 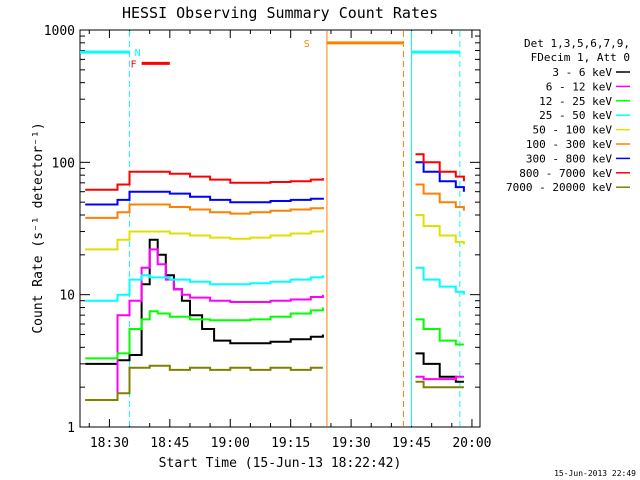 I want to click on x-tick-label: 19:30, so click(x=351, y=443).